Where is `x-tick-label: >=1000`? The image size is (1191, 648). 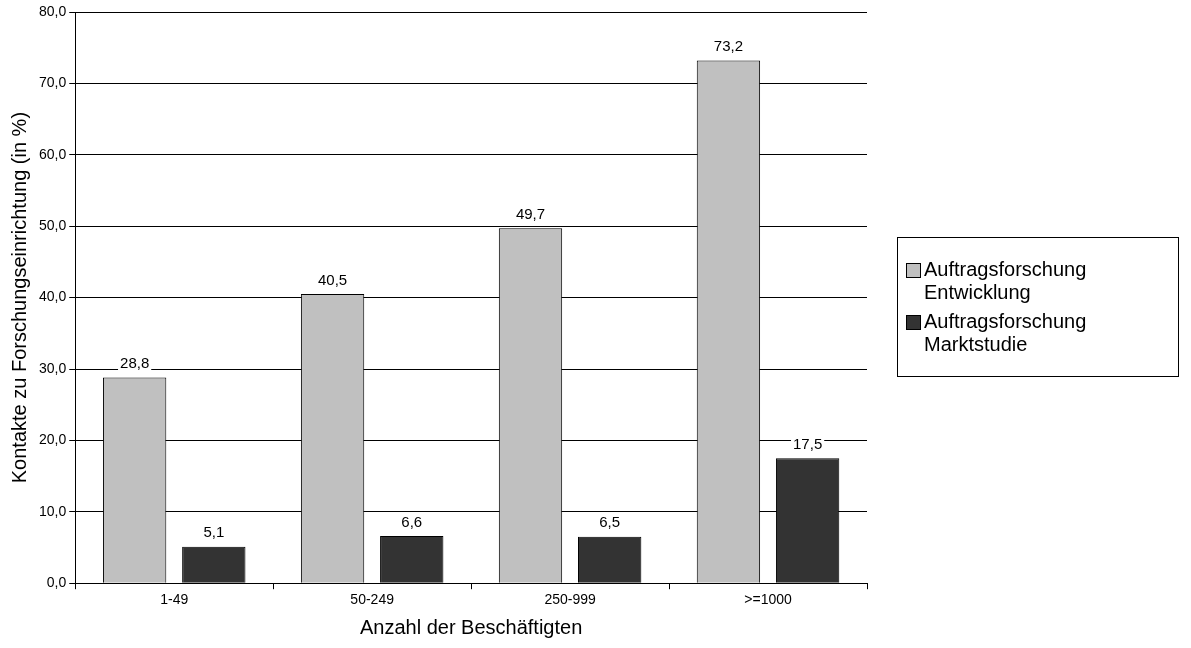 x-tick-label: >=1000 is located at coordinates (768, 599).